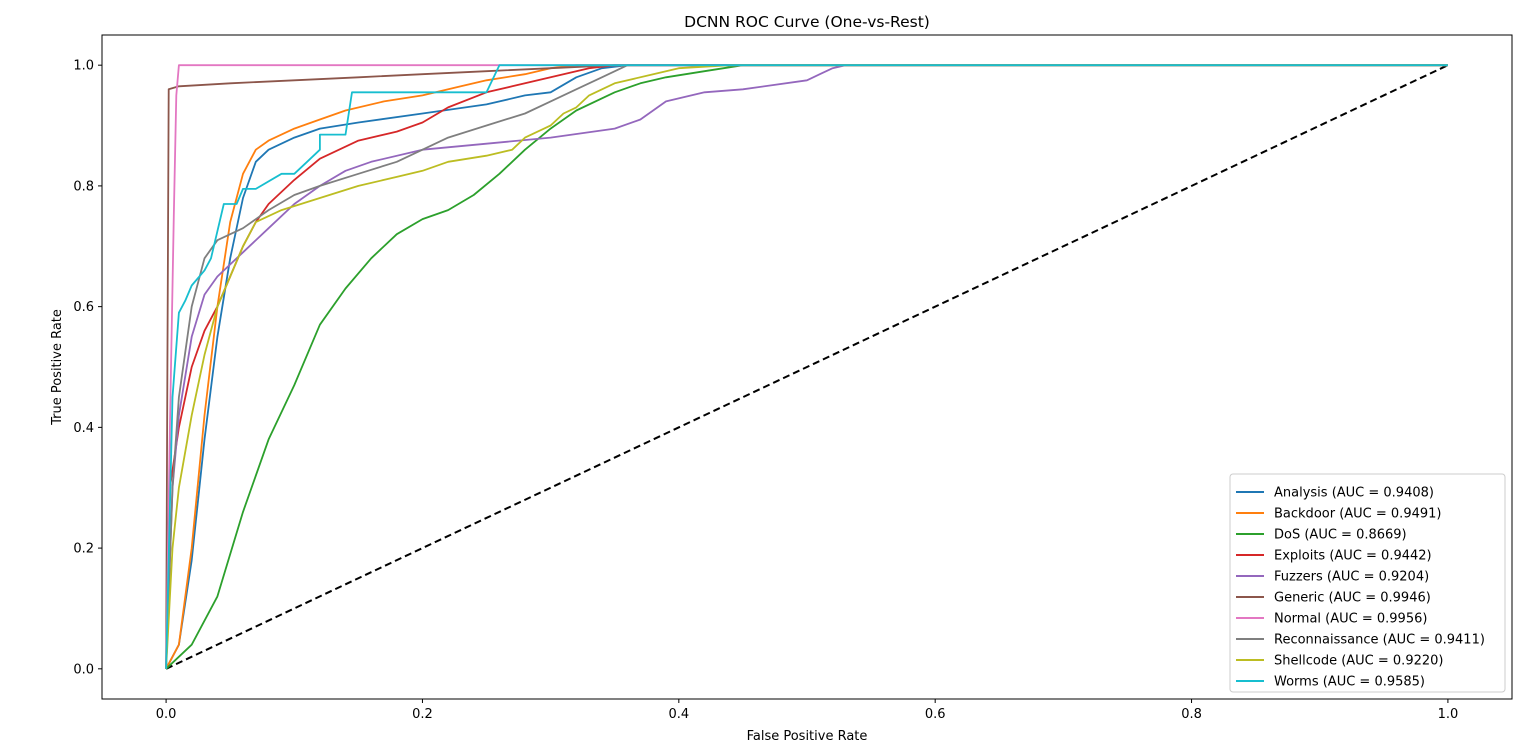 The width and height of the screenshot is (1536, 754). I want to click on legend-label-backdoor: Backdoor (AUC = 0.9491), so click(1357, 514).